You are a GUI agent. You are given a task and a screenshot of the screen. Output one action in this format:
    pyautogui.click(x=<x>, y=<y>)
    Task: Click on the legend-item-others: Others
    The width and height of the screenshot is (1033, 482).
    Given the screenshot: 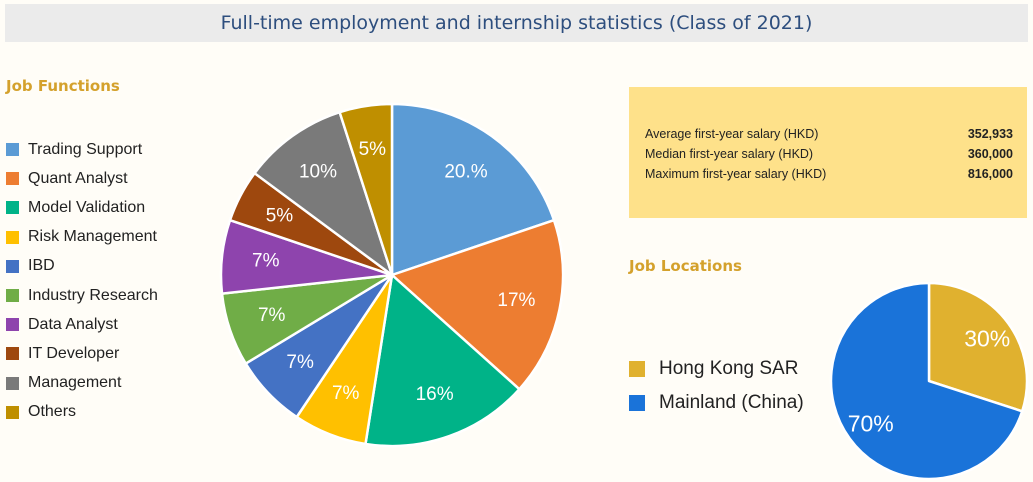 What is the action you would take?
    pyautogui.click(x=82, y=412)
    